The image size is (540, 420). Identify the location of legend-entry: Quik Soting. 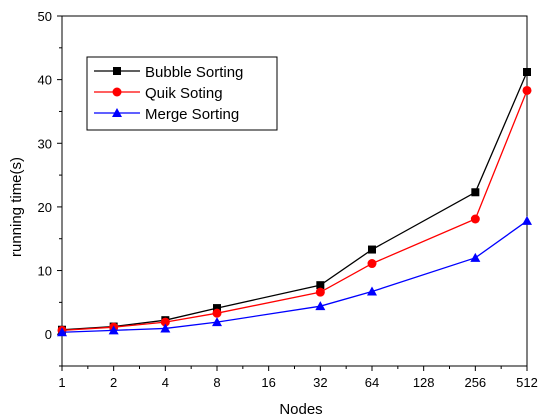
(158, 93).